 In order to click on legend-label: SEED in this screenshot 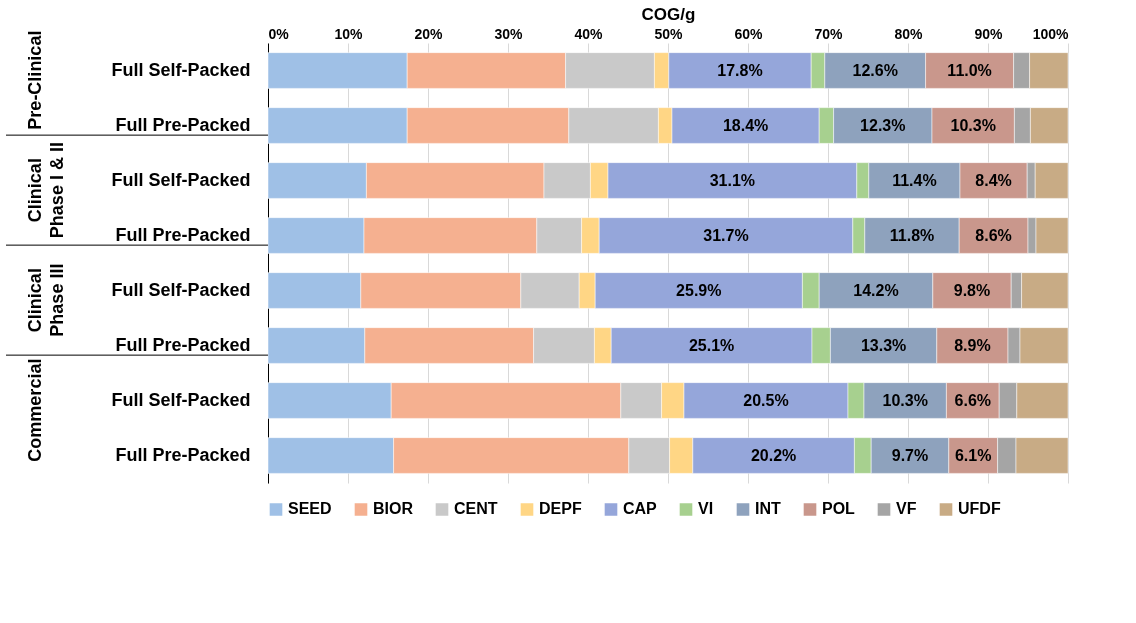, I will do `click(310, 509)`.